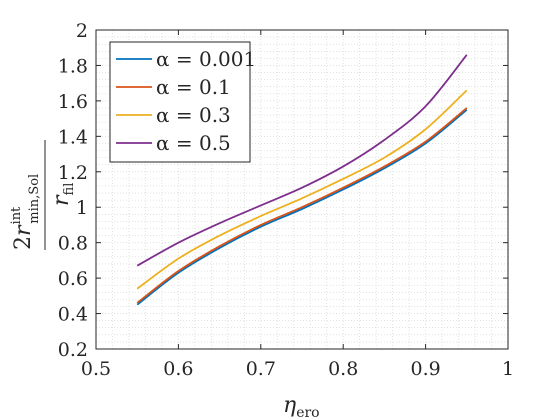 The width and height of the screenshot is (560, 420). What do you see at coordinates (193, 143) in the screenshot?
I see `legend-label: α = 0.5` at bounding box center [193, 143].